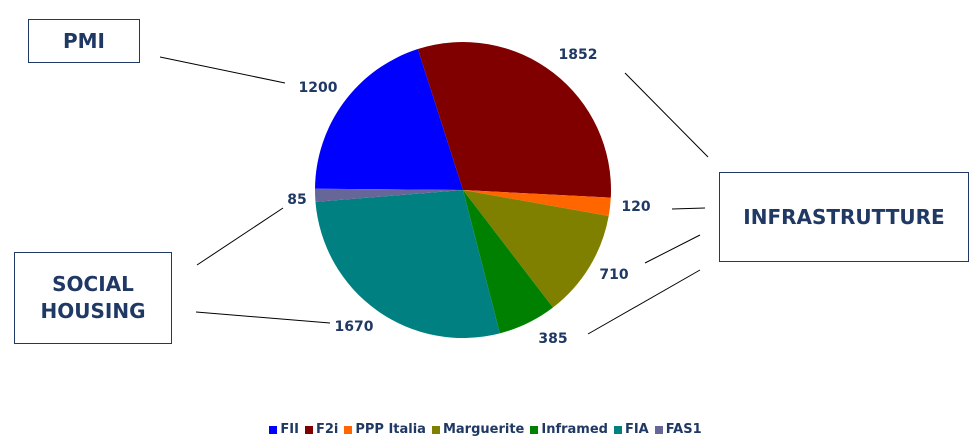 This screenshot has height=438, width=971. I want to click on legend-label: FIA, so click(636, 429).